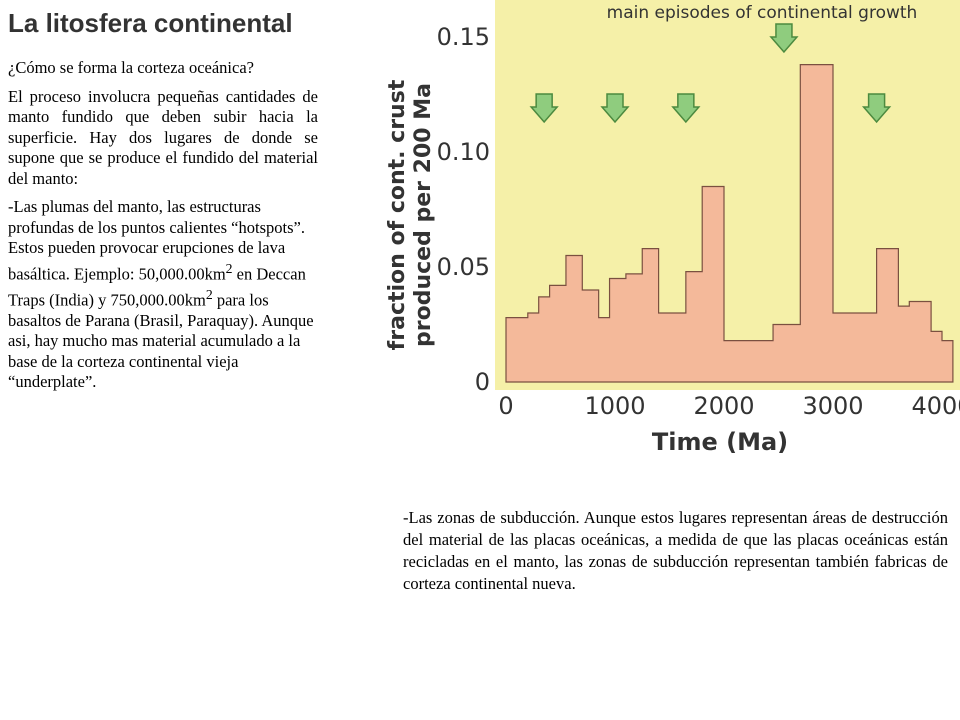 The height and width of the screenshot is (720, 960). I want to click on y-tick-label: 0.05, so click(463, 267).